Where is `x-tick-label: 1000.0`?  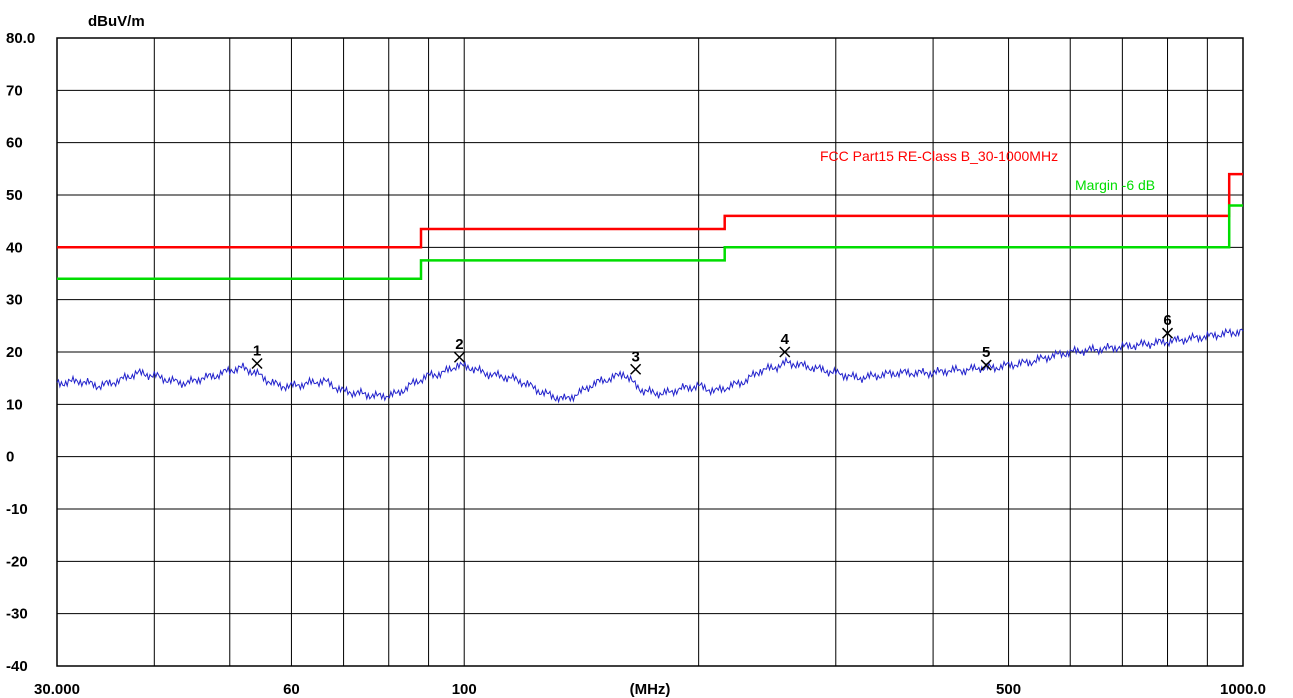
x-tick-label: 1000.0 is located at coordinates (1243, 689).